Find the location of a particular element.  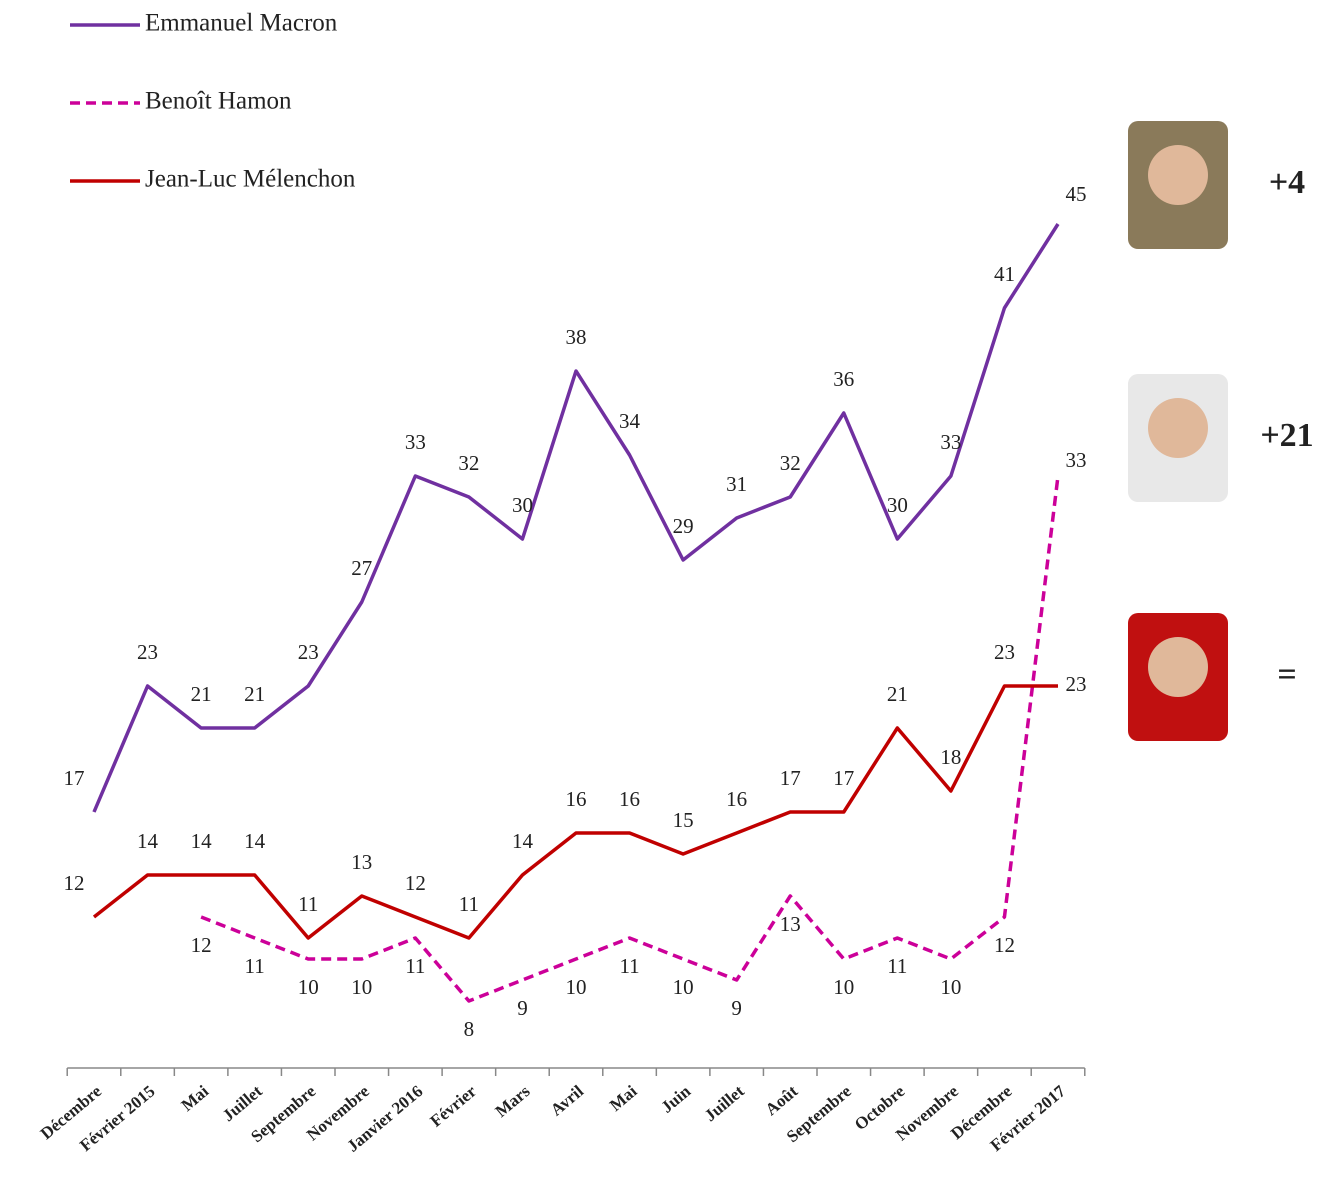

x-tick-label: Mars is located at coordinates (513, 1101).